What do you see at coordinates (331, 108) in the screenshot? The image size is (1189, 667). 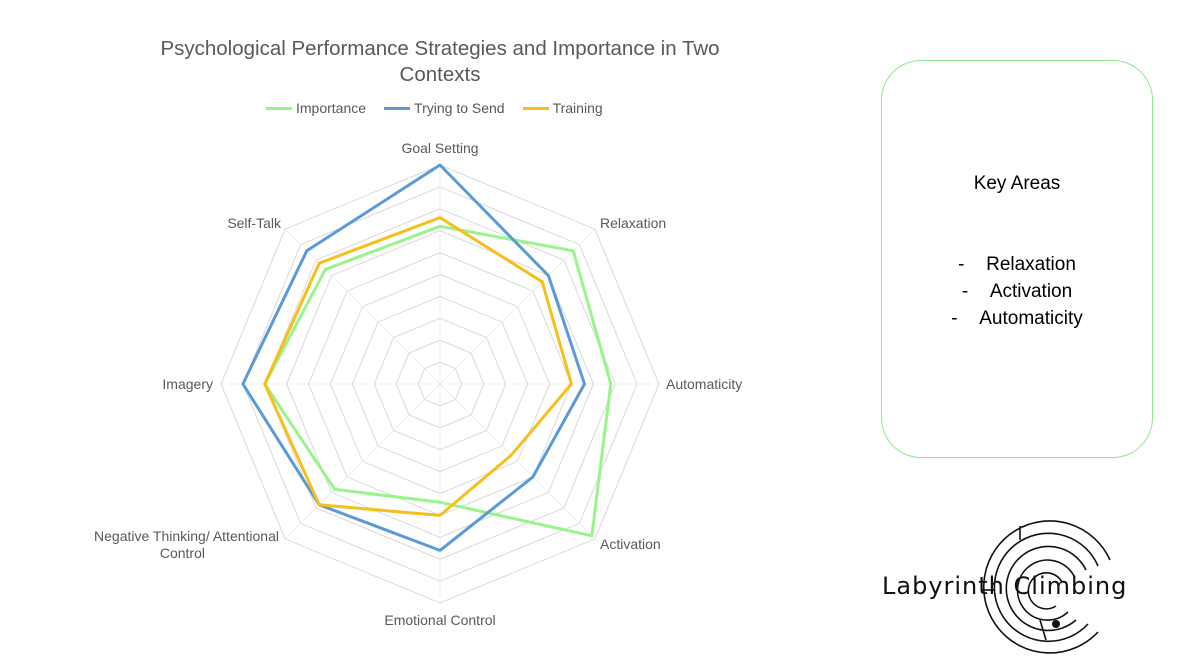 I see `legend-label-importance: Importance` at bounding box center [331, 108].